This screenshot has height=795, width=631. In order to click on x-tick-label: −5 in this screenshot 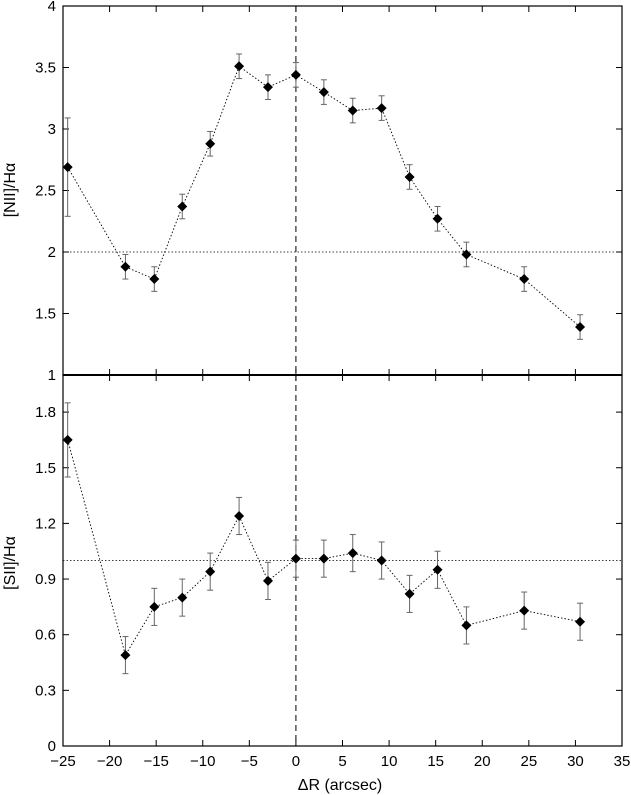, I will do `click(249, 761)`.